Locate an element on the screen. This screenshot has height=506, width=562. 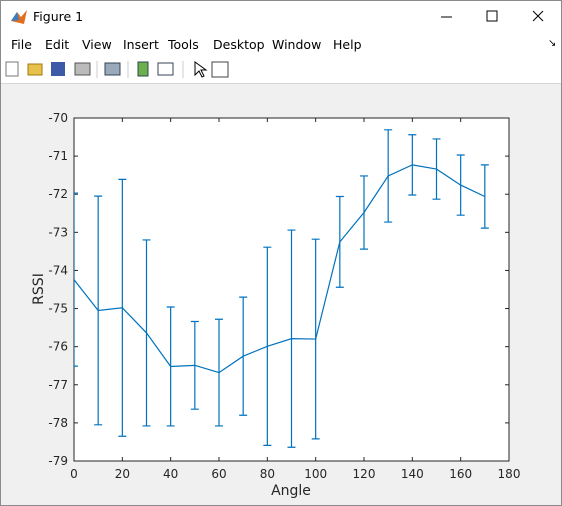
y-tick-label: -71 is located at coordinates (58, 156).